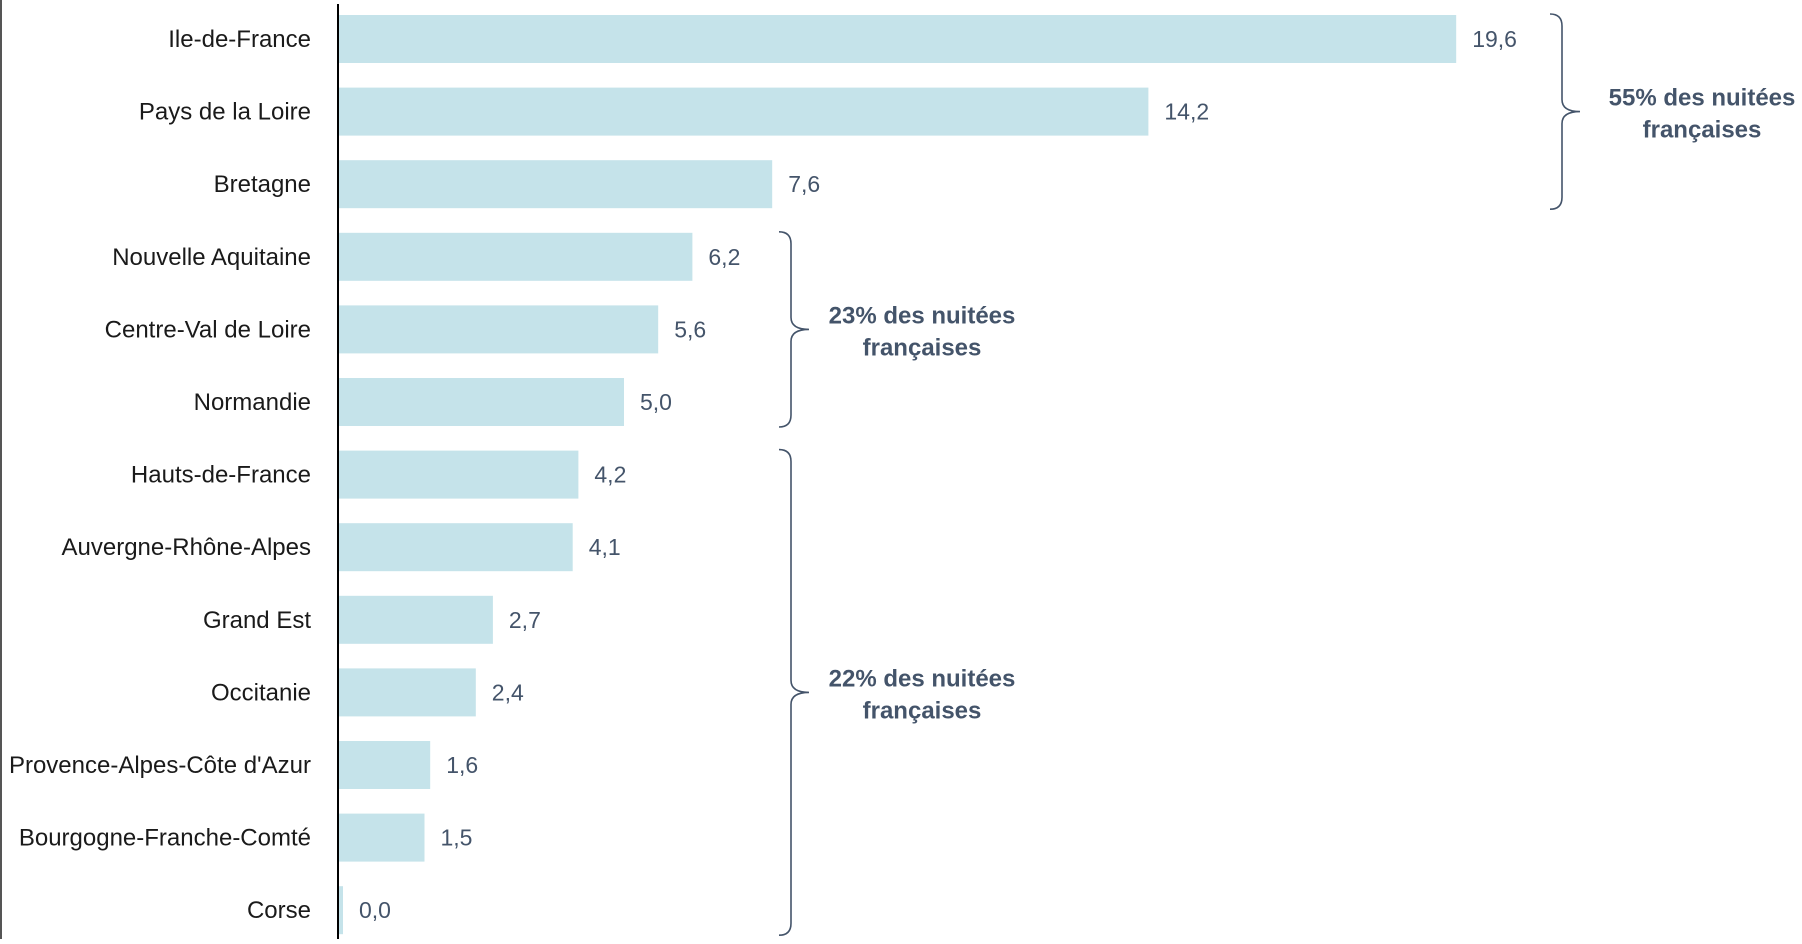 The width and height of the screenshot is (1802, 944). What do you see at coordinates (1186, 112) in the screenshot?
I see `data-label: 14,2` at bounding box center [1186, 112].